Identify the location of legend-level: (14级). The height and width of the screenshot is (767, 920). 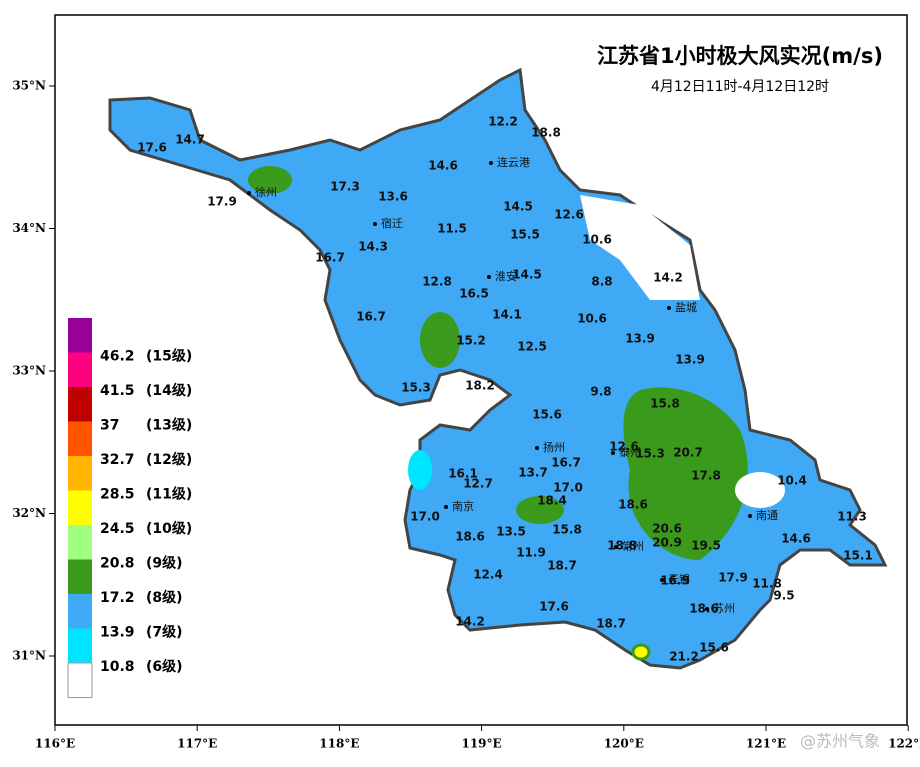
(169, 390).